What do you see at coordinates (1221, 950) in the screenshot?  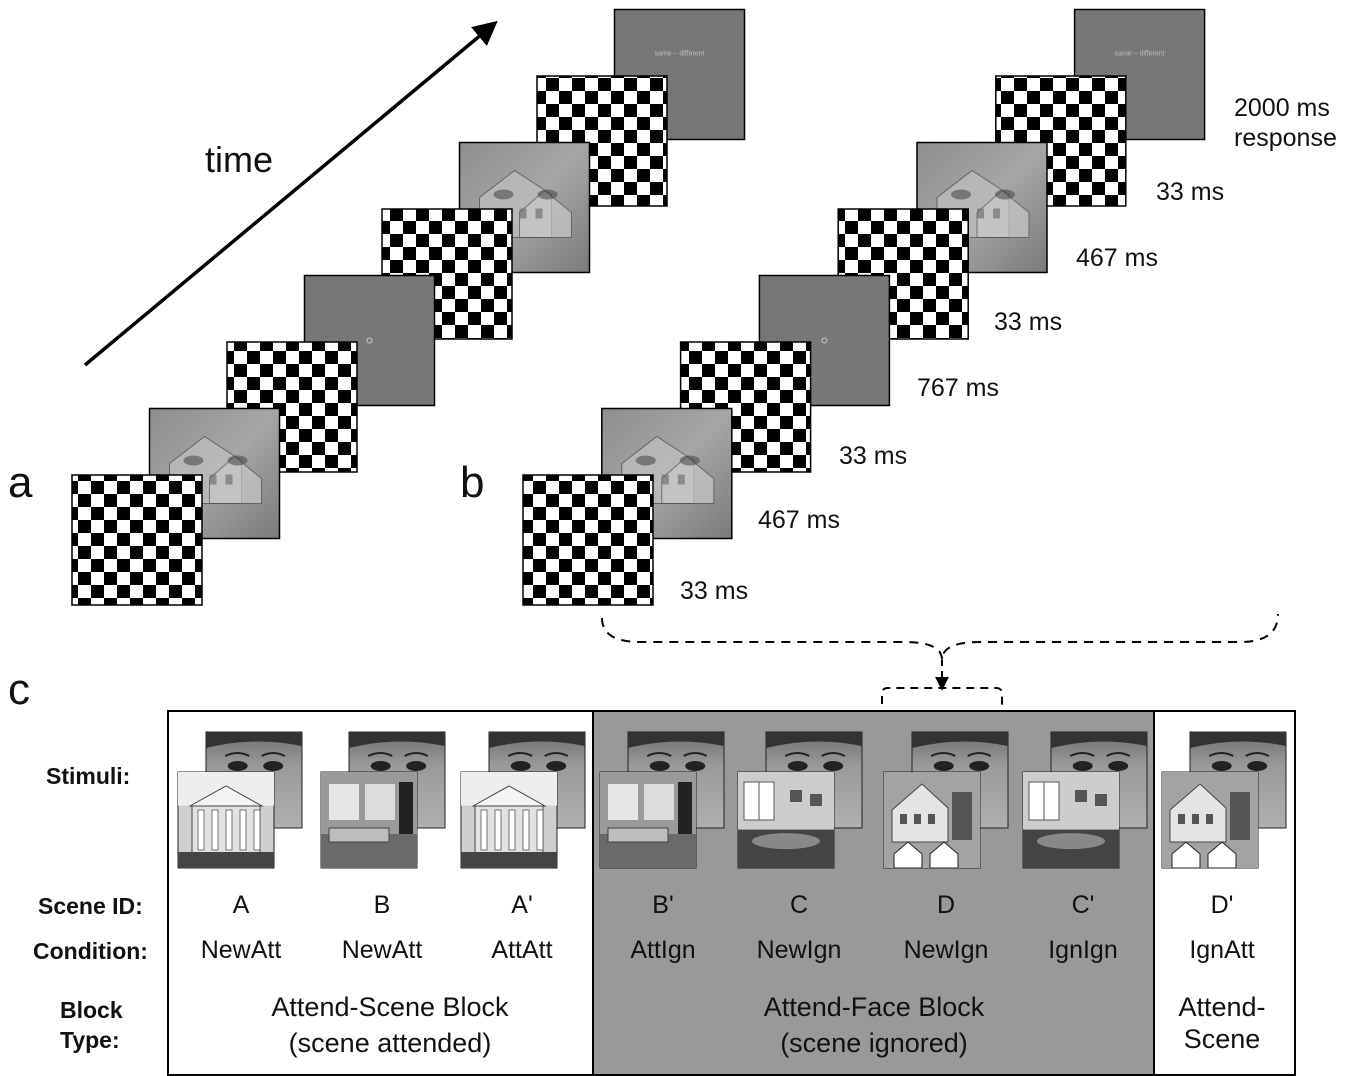 I see `condition-8: IgnAtt` at bounding box center [1221, 950].